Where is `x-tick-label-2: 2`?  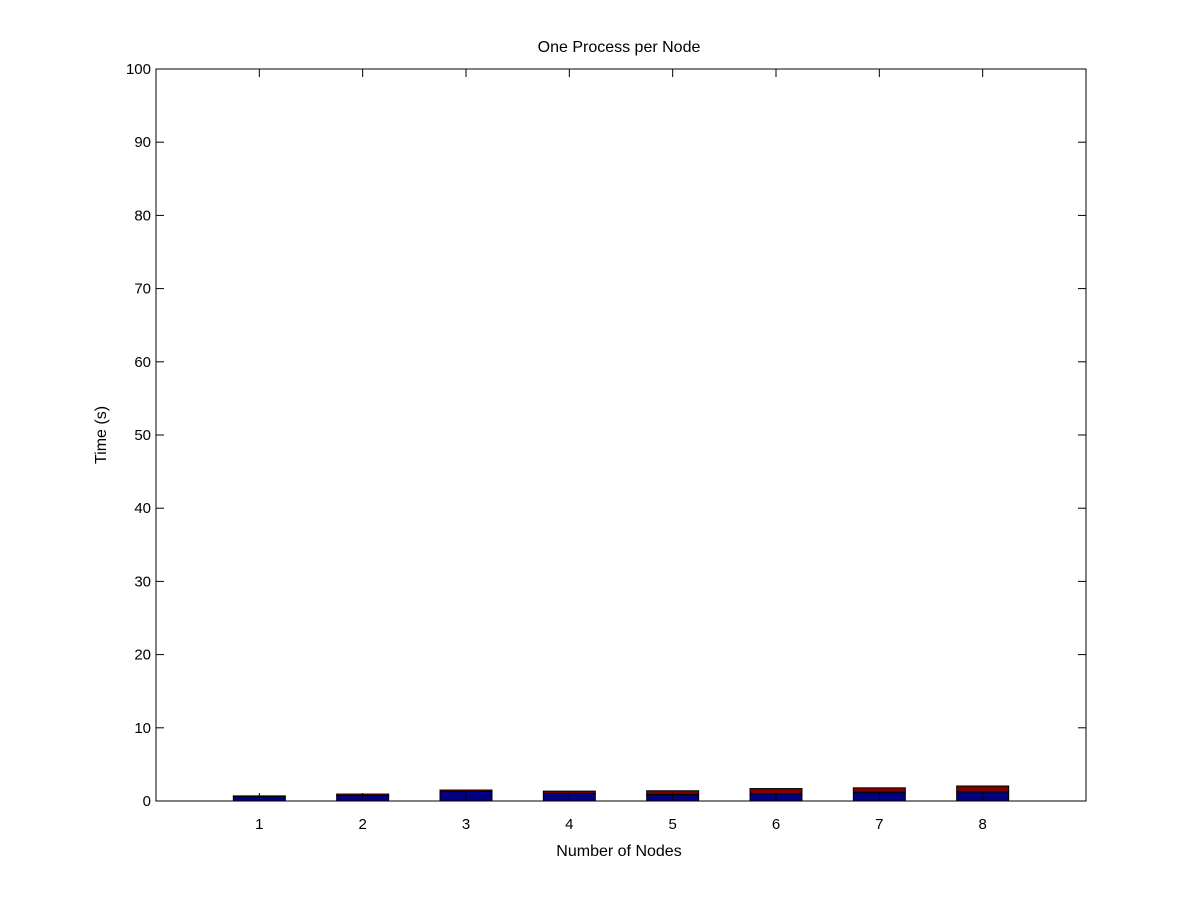
x-tick-label-2: 2 is located at coordinates (362, 824).